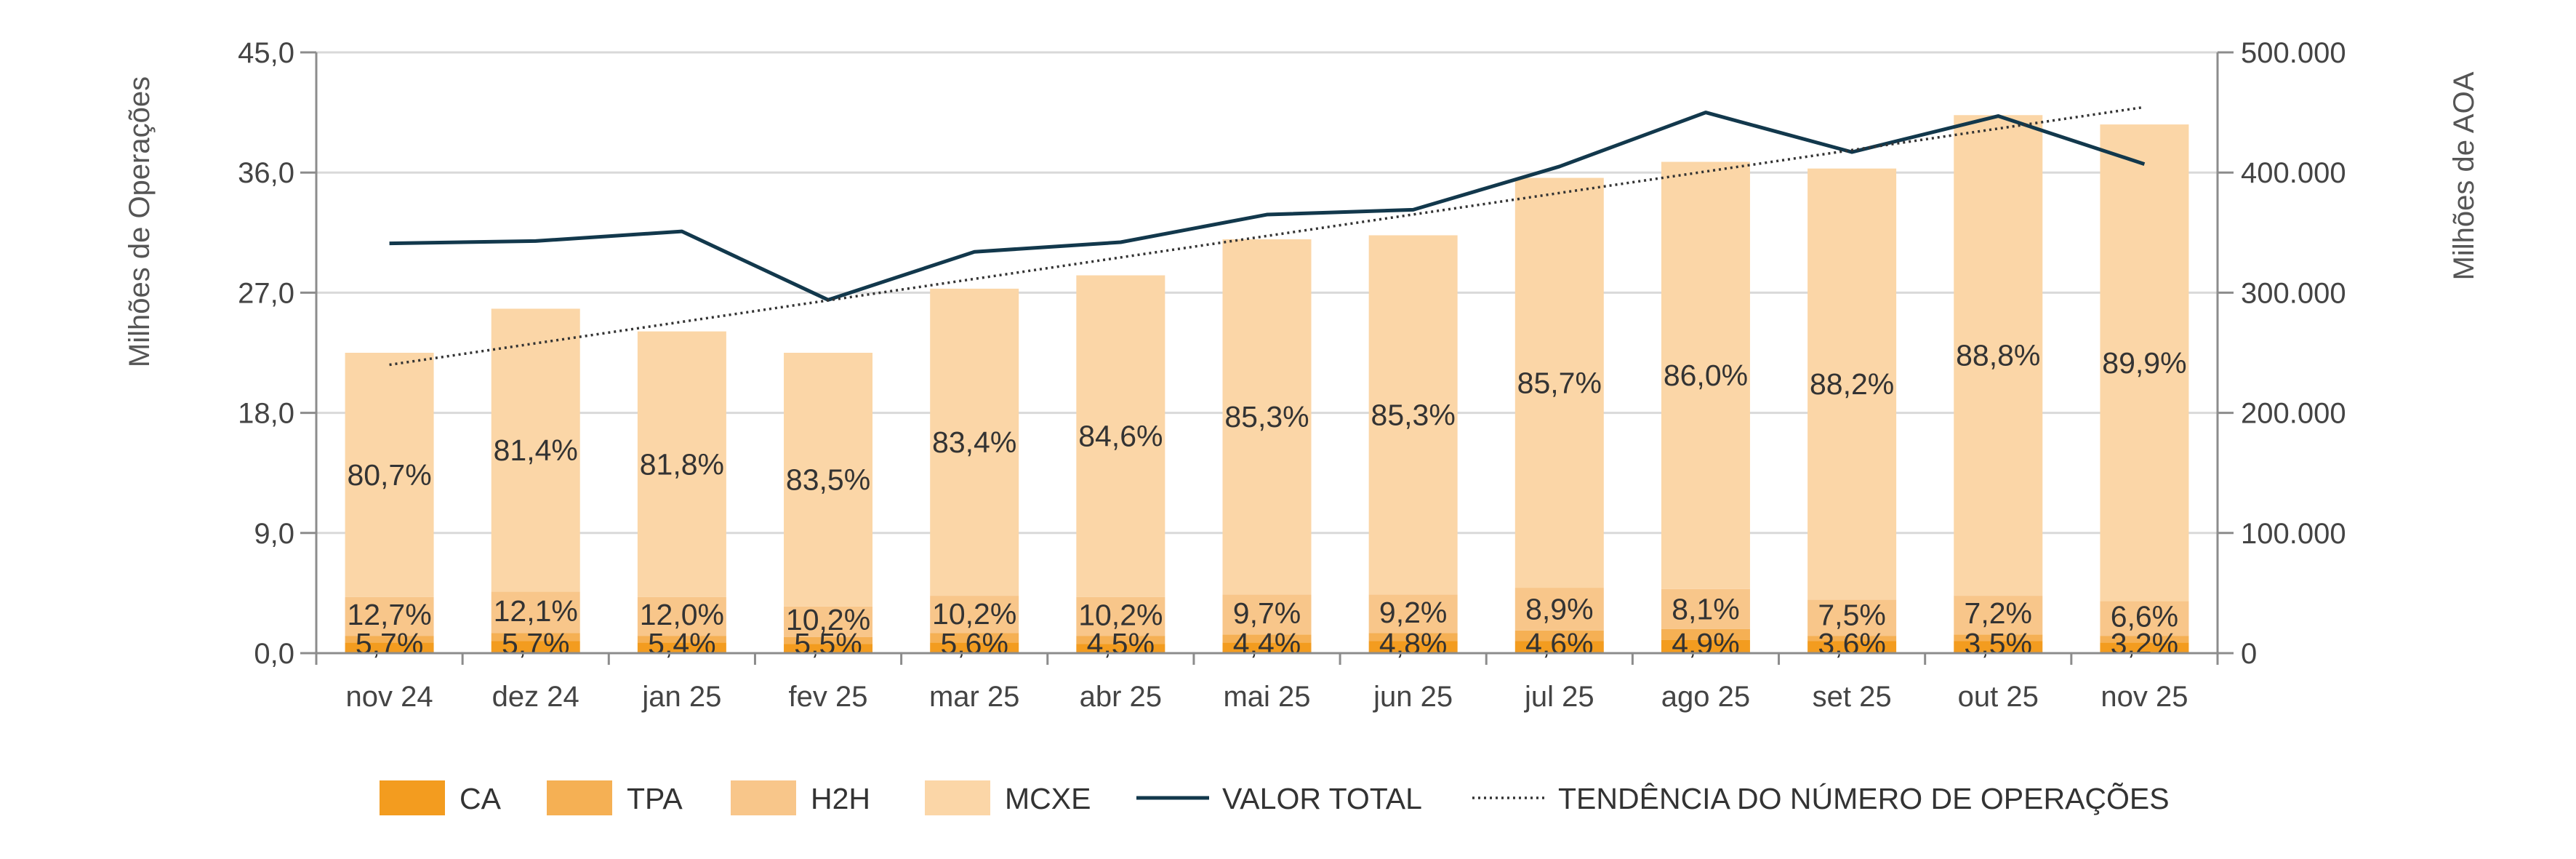 This screenshot has width=2576, height=859. I want to click on data-label-ca: 3,5%, so click(1998, 643).